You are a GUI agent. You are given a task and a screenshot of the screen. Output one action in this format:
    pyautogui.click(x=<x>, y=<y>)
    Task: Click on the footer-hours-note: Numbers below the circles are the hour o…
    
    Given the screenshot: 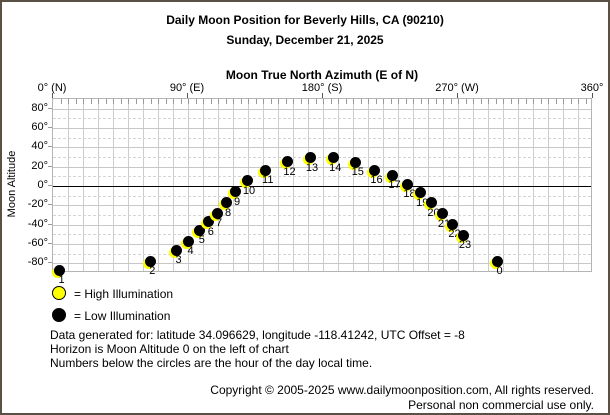 What is the action you would take?
    pyautogui.click(x=211, y=363)
    